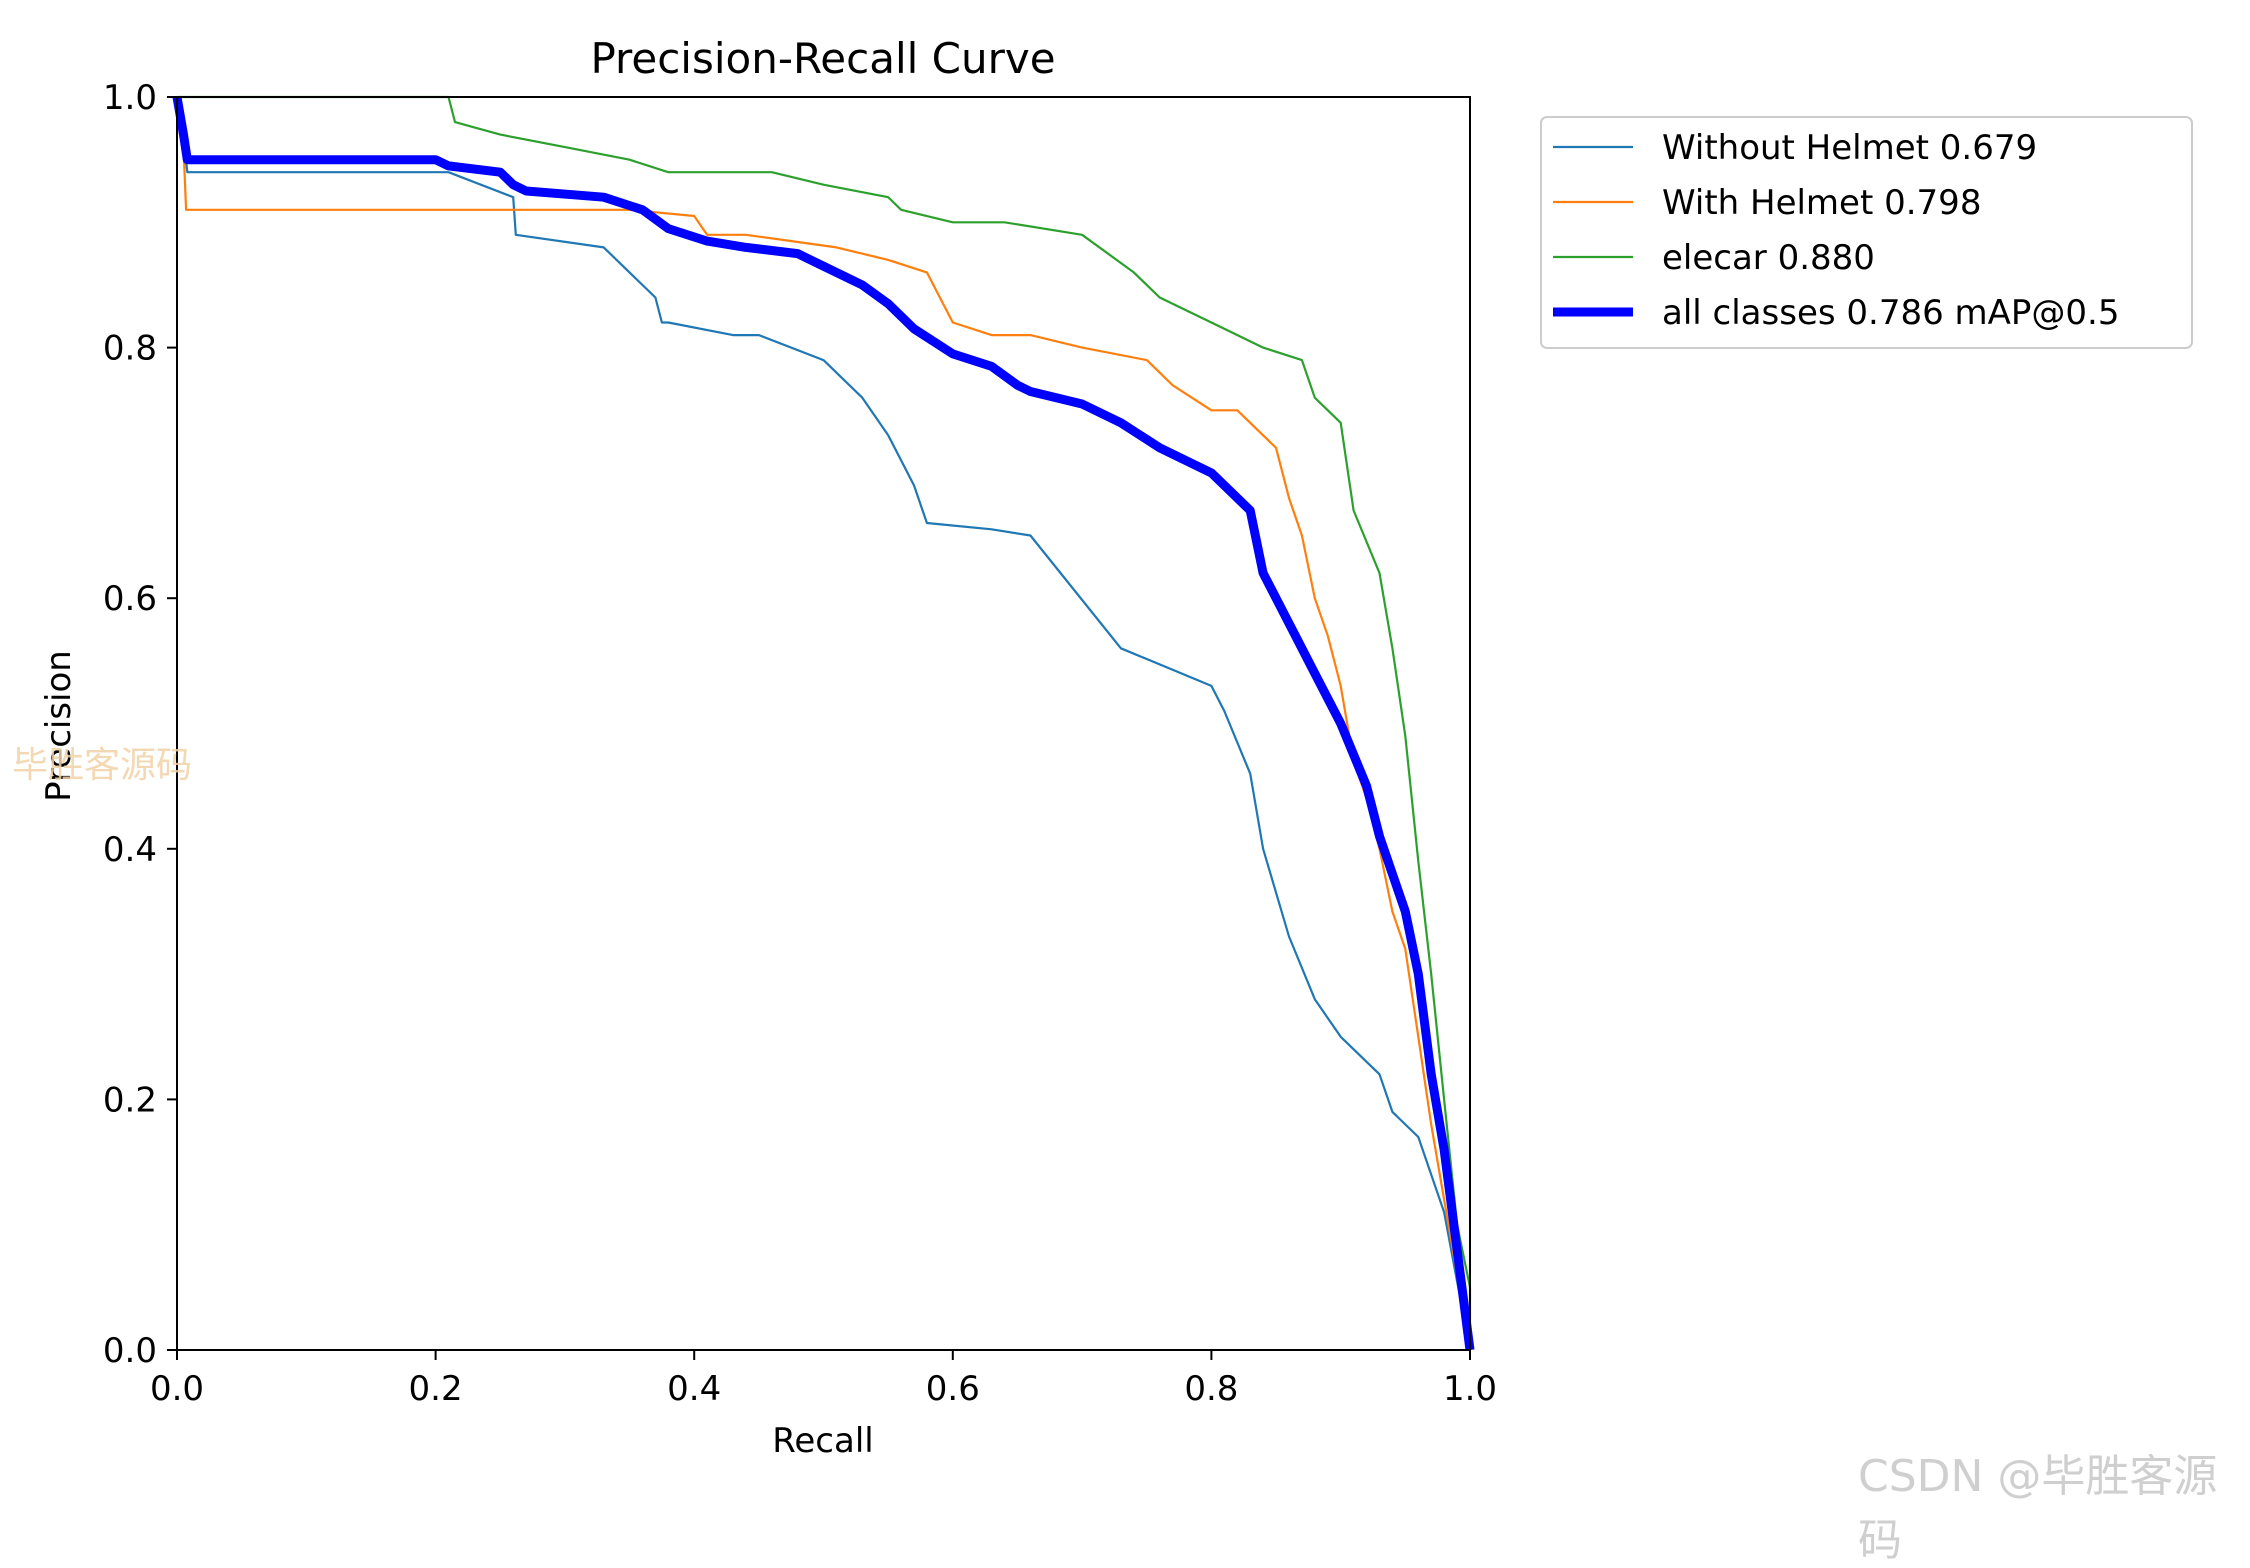  Describe the element at coordinates (102, 765) in the screenshot. I see `watermark-left: 毕胜客源码` at that location.